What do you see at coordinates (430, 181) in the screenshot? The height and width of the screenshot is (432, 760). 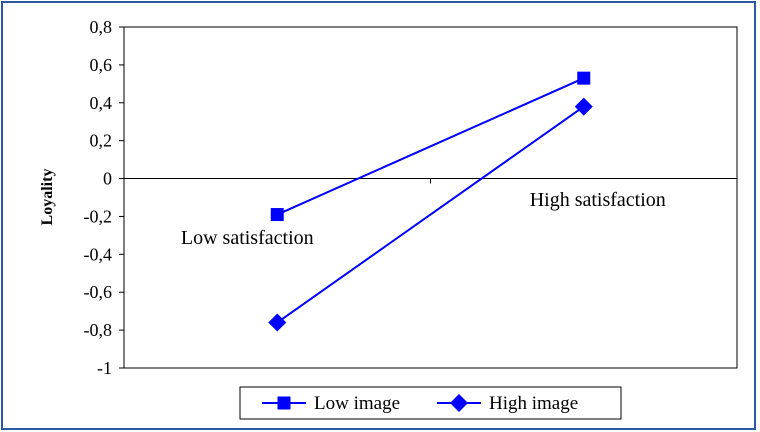 I see `x-axis` at bounding box center [430, 181].